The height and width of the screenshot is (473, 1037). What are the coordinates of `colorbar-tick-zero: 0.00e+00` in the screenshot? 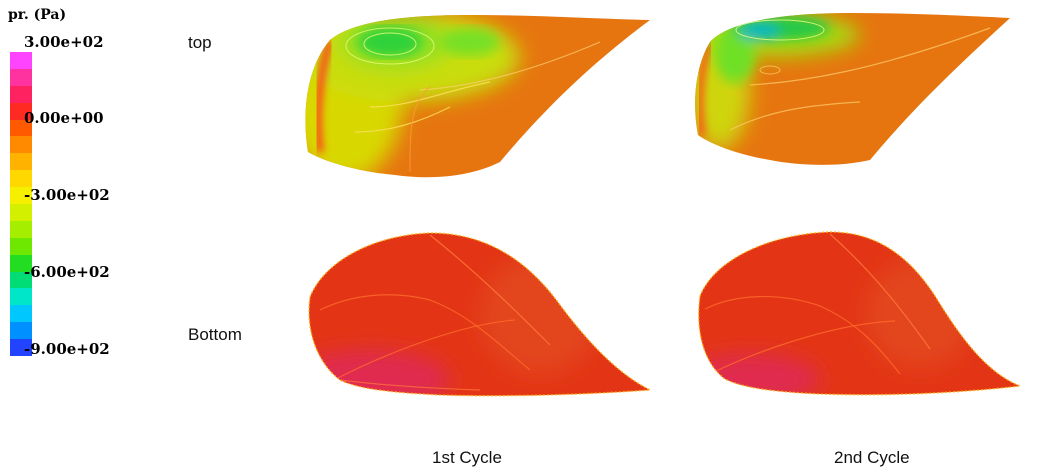 It's located at (64, 118).